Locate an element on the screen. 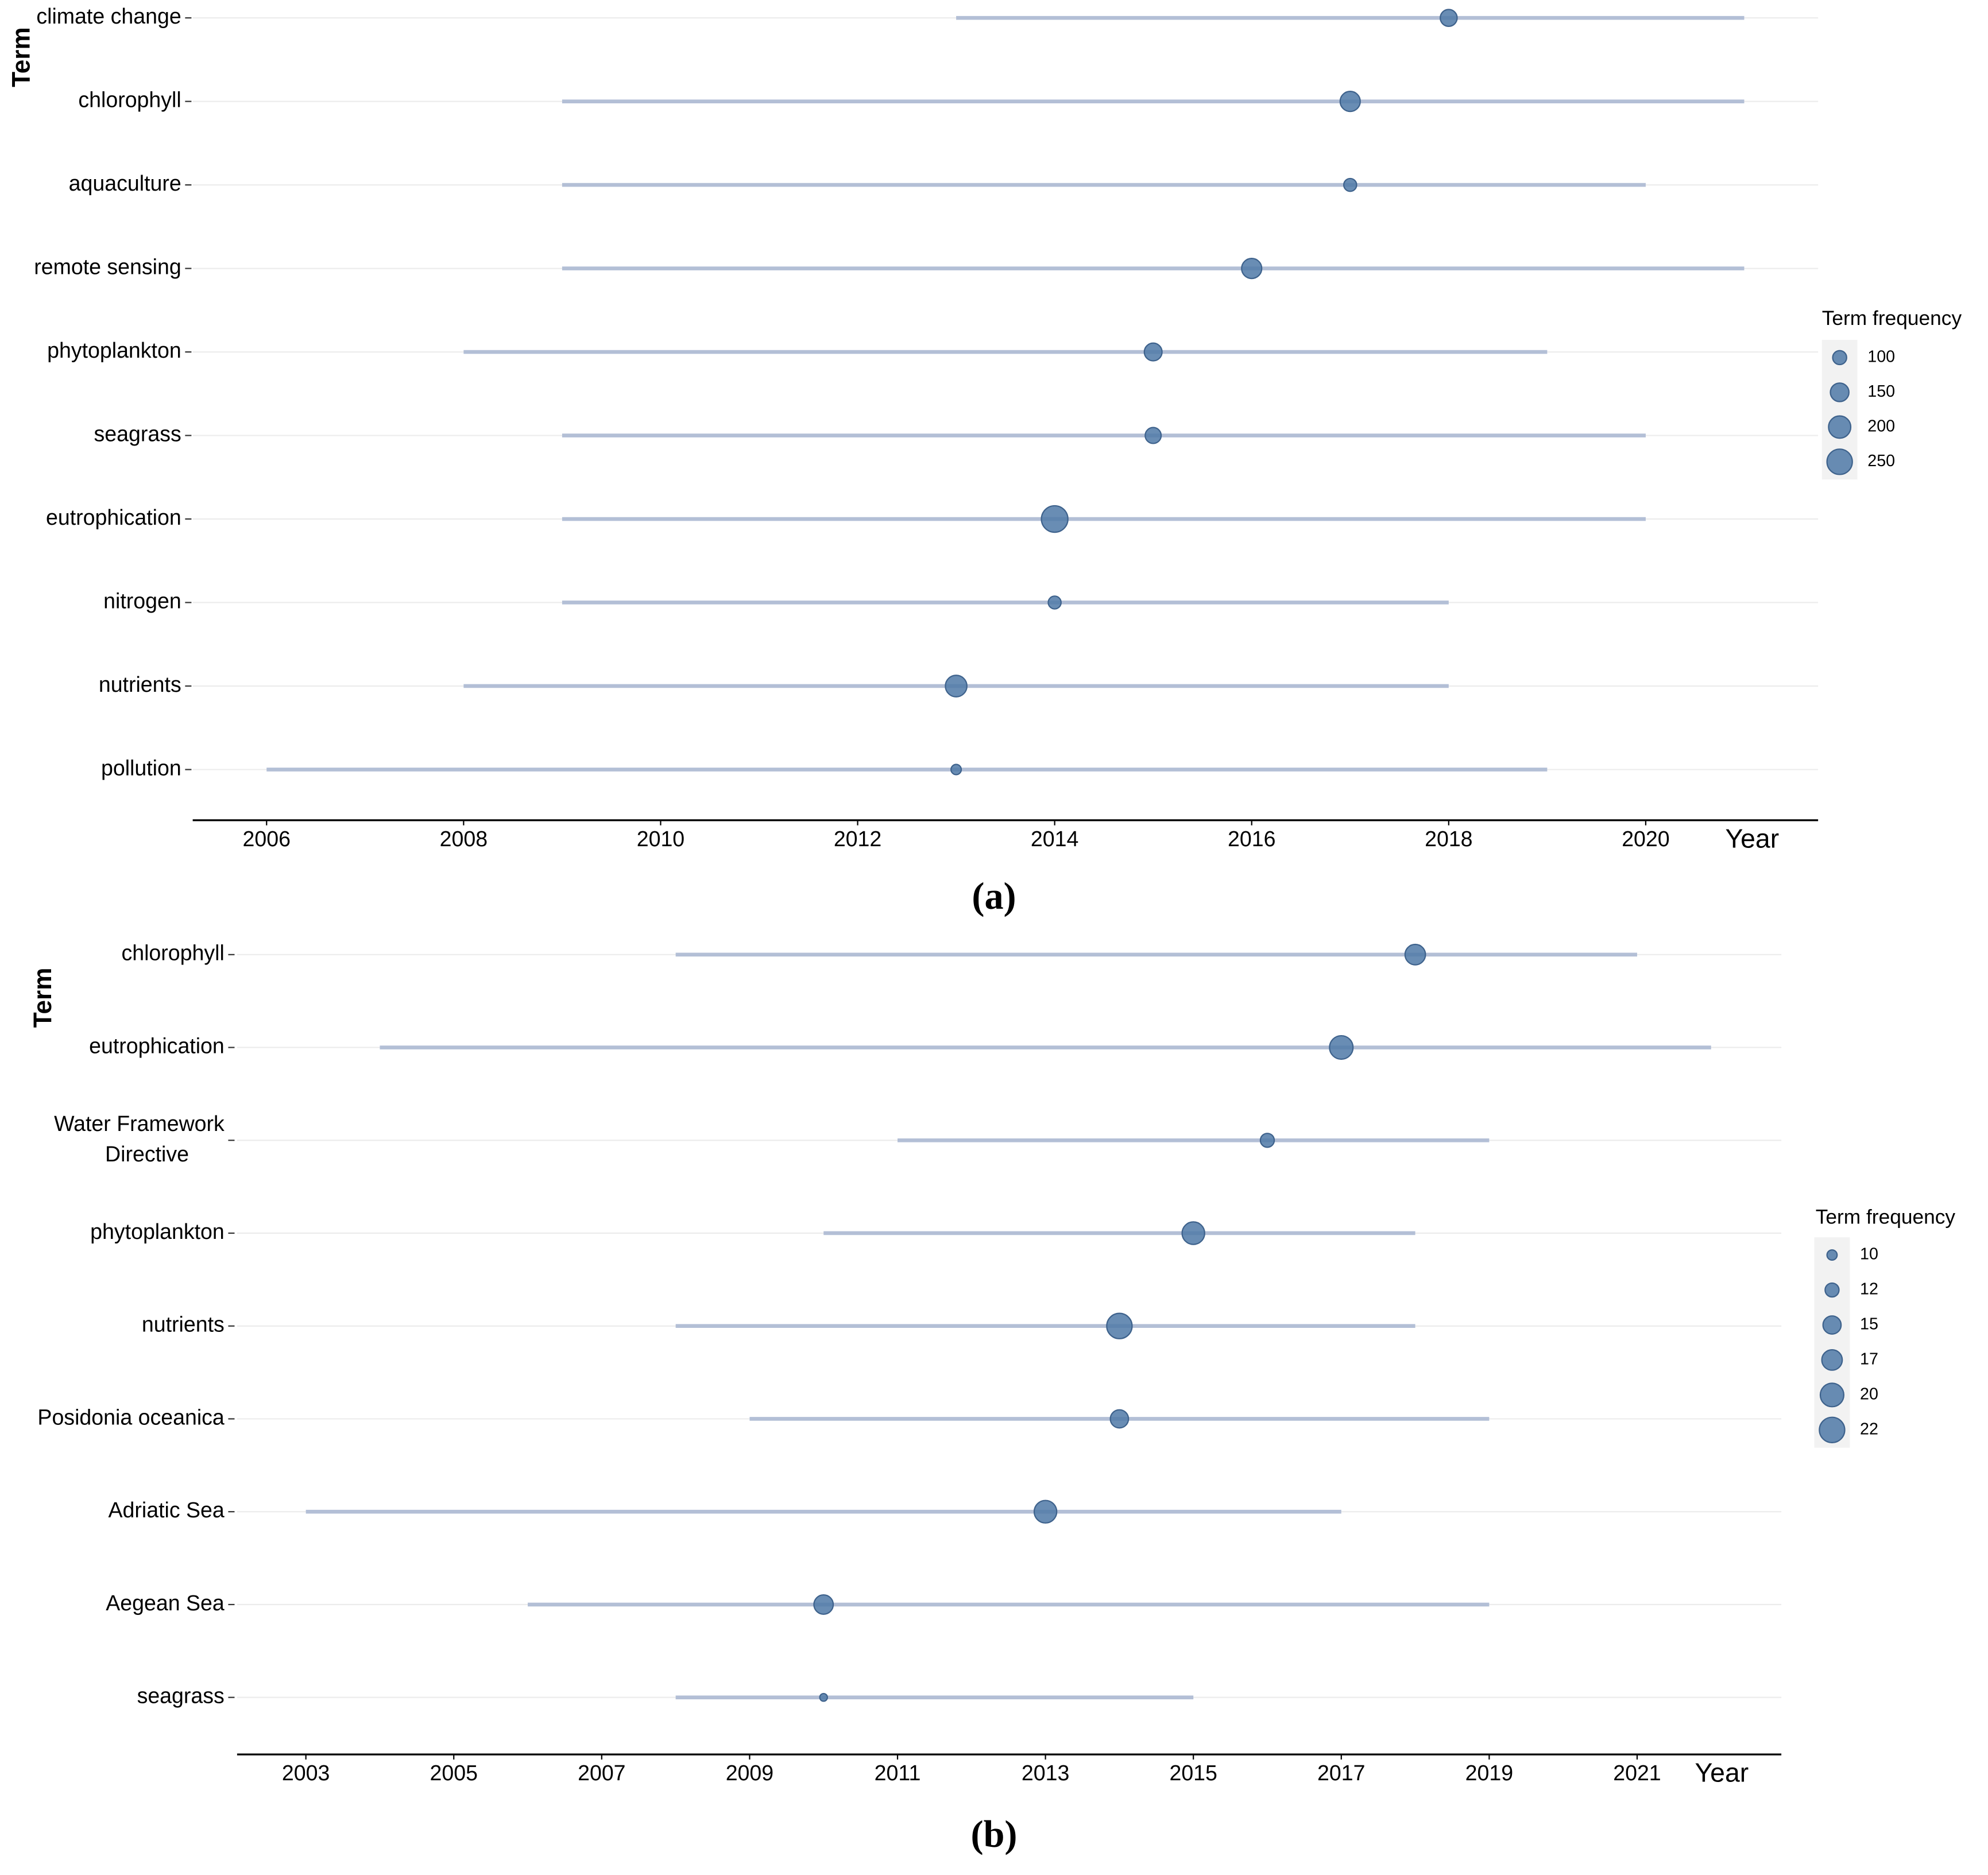 The width and height of the screenshot is (1988, 1875). x-tick-label: 2007 is located at coordinates (601, 1773).